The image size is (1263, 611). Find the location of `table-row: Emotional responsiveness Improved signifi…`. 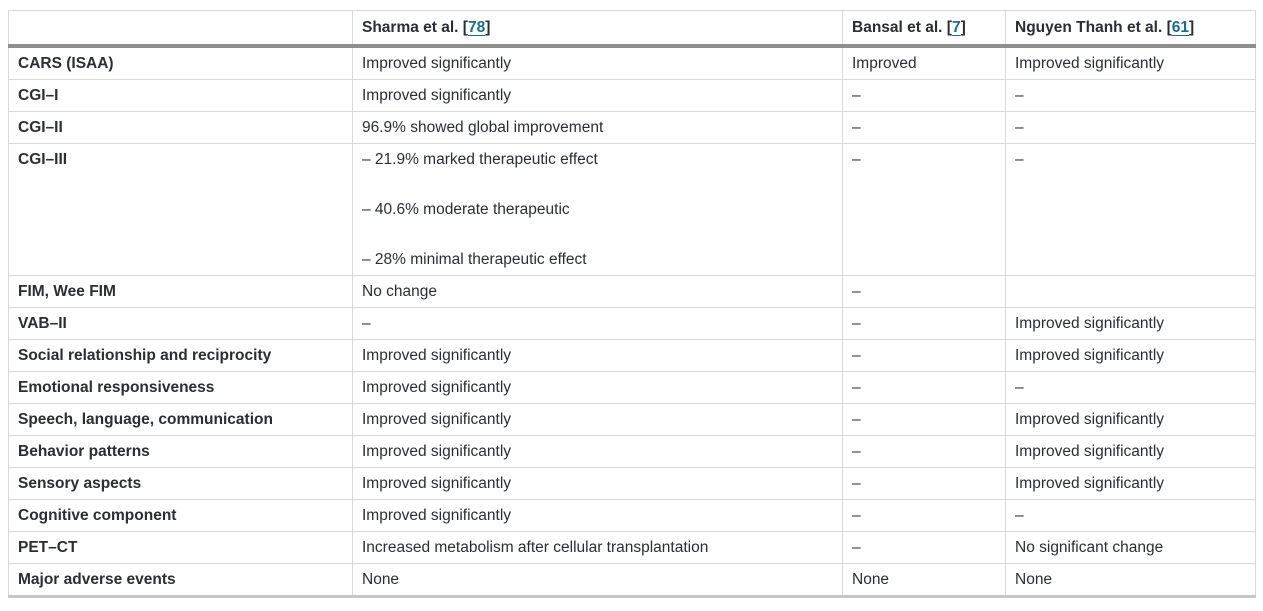

table-row: Emotional responsiveness Improved signifi… is located at coordinates (632, 387).